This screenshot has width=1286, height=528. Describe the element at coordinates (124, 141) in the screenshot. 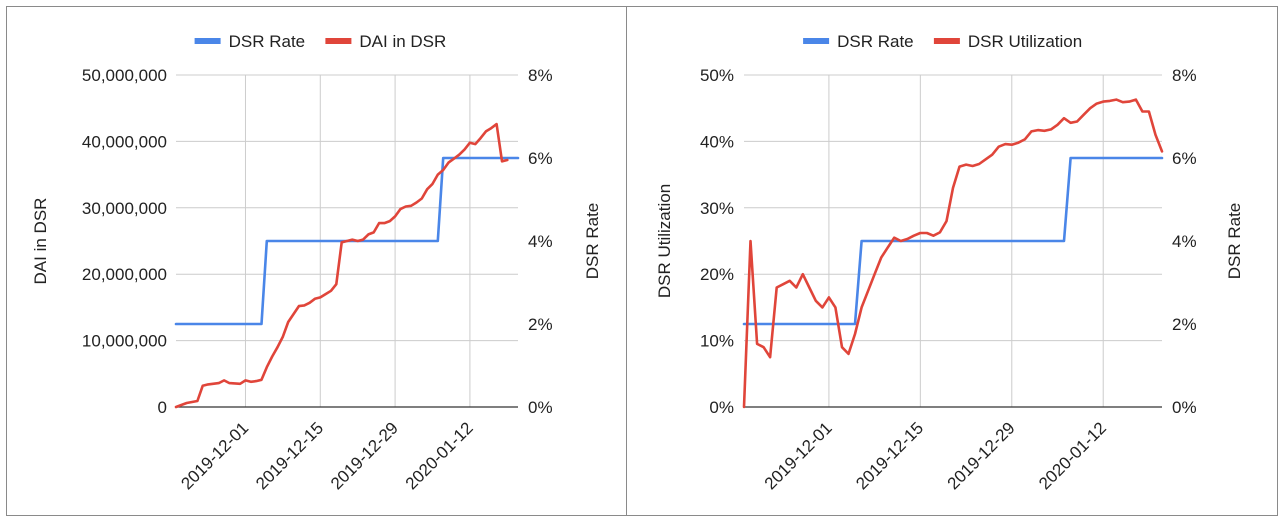

I see `y-tick-label: 40,000,000` at that location.